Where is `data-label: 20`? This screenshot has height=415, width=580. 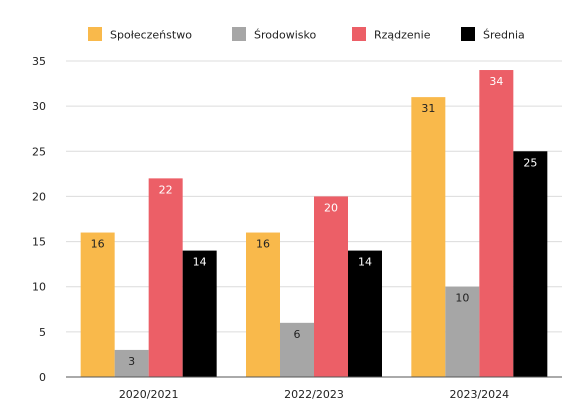 data-label: 20 is located at coordinates (331, 207).